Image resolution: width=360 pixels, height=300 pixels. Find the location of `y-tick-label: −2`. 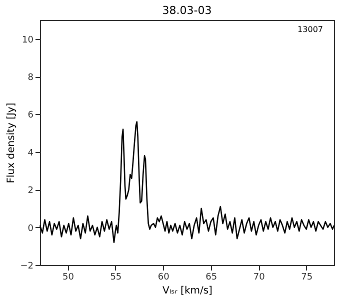

y-tick-label: −2 is located at coordinates (27, 267).